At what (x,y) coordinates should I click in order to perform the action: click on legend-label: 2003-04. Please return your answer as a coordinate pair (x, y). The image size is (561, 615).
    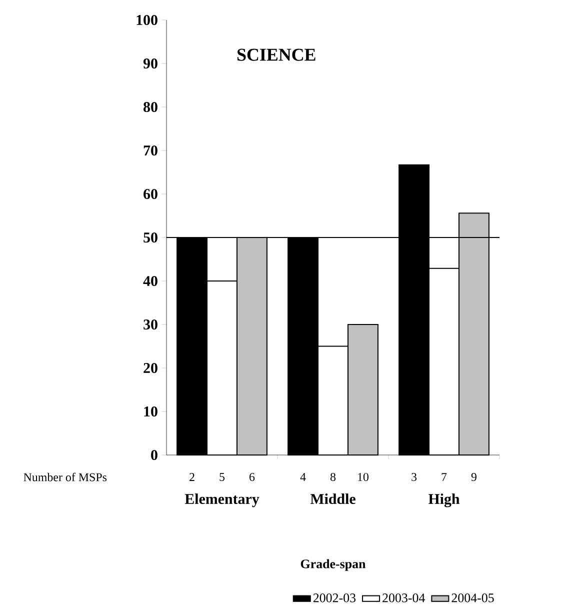
    Looking at the image, I should click on (403, 598).